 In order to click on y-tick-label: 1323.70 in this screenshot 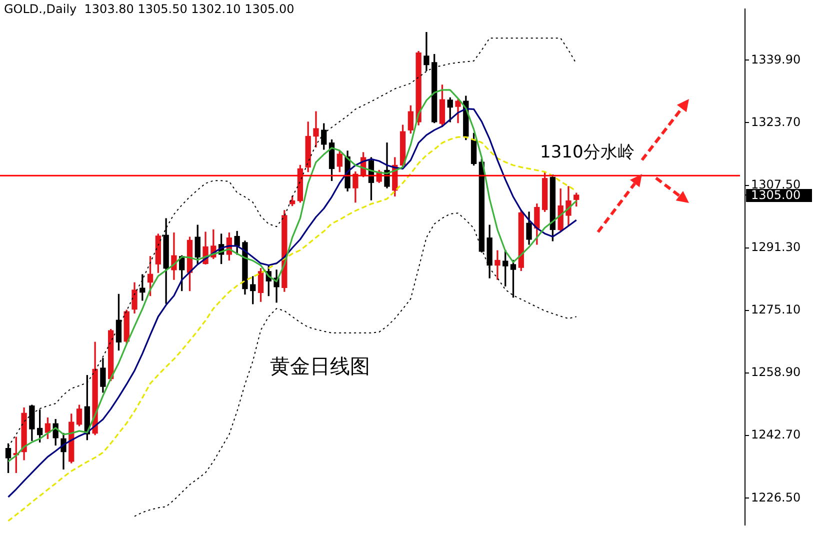, I will do `click(776, 121)`.